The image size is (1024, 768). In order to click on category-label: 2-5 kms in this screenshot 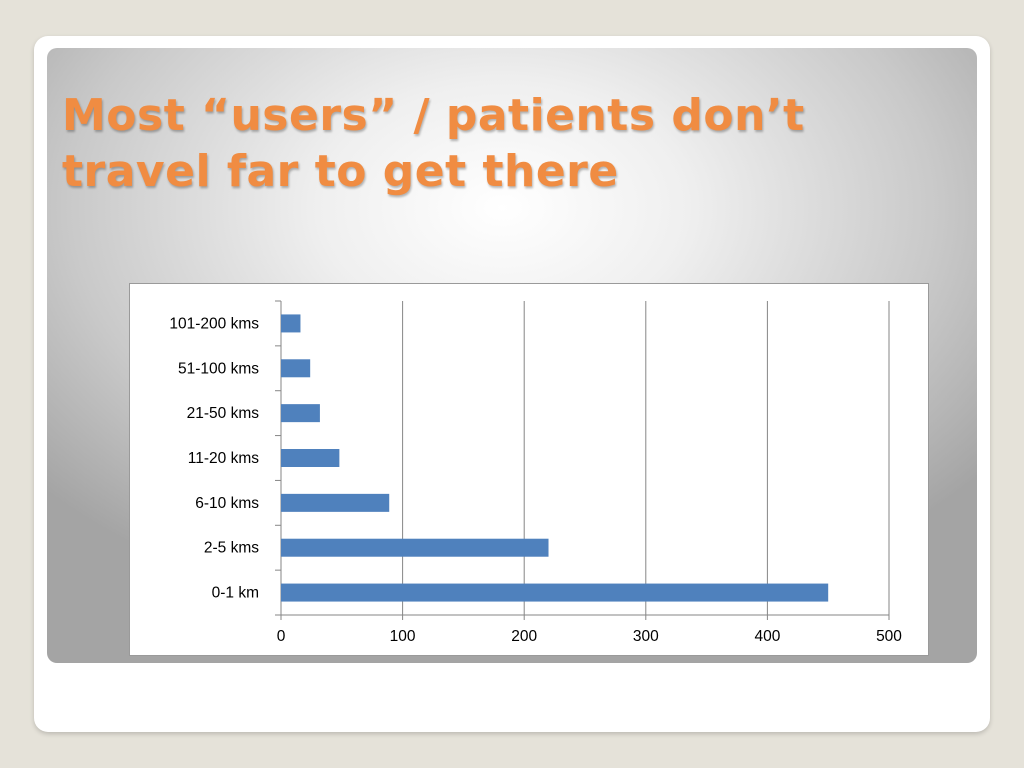, I will do `click(231, 548)`.